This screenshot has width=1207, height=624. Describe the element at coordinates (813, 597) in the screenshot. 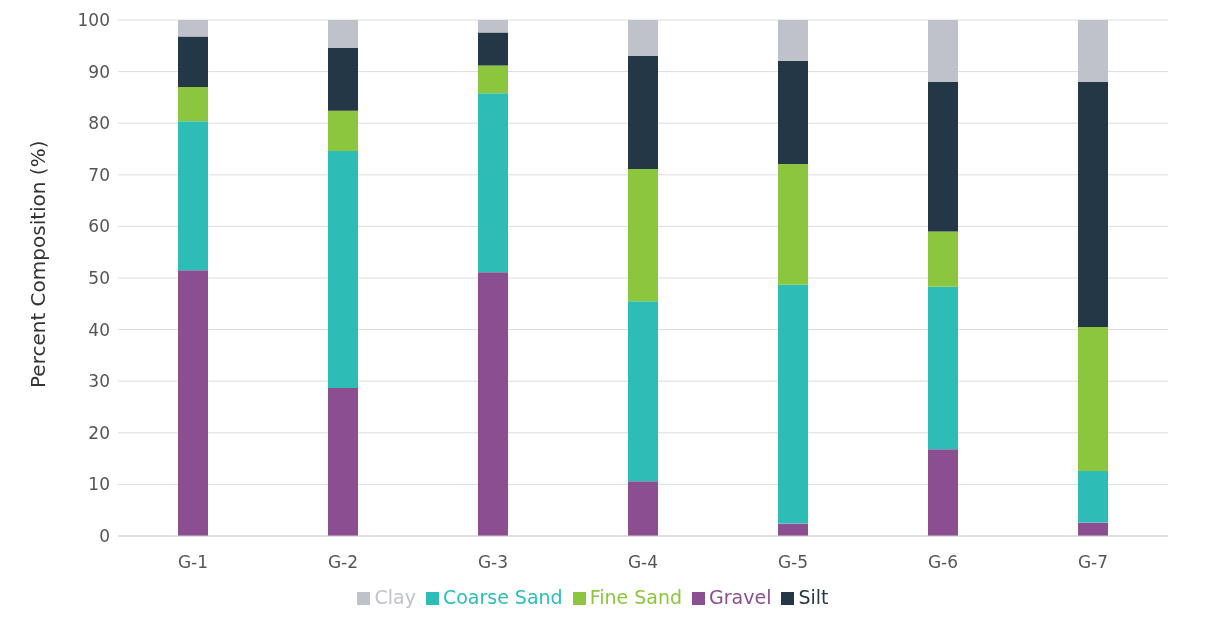

I see `legend-label: Silt` at that location.